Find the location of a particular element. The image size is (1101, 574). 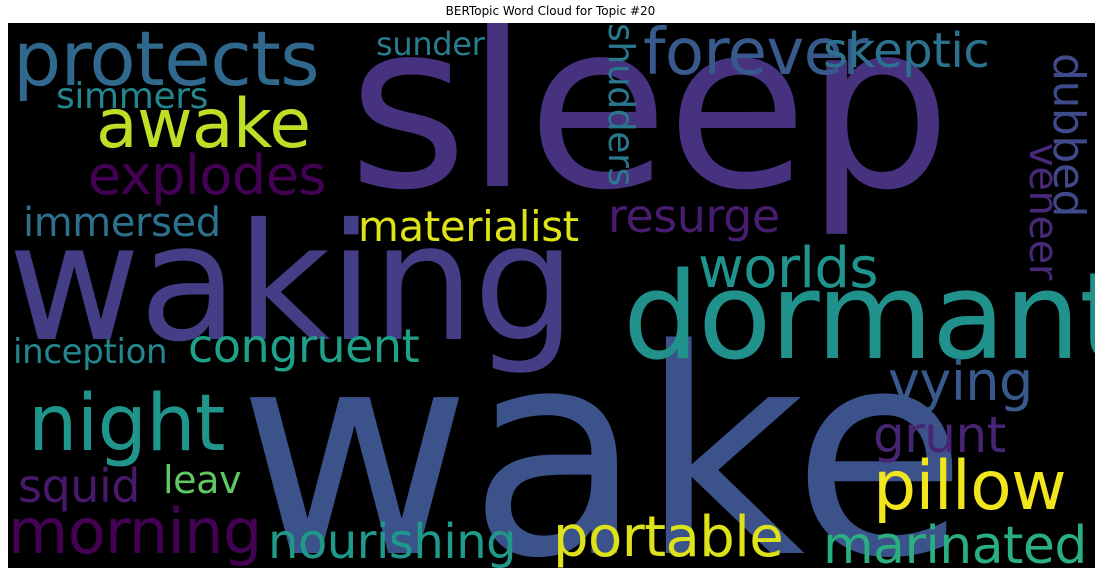

word-sunder: sunder is located at coordinates (430, 44).